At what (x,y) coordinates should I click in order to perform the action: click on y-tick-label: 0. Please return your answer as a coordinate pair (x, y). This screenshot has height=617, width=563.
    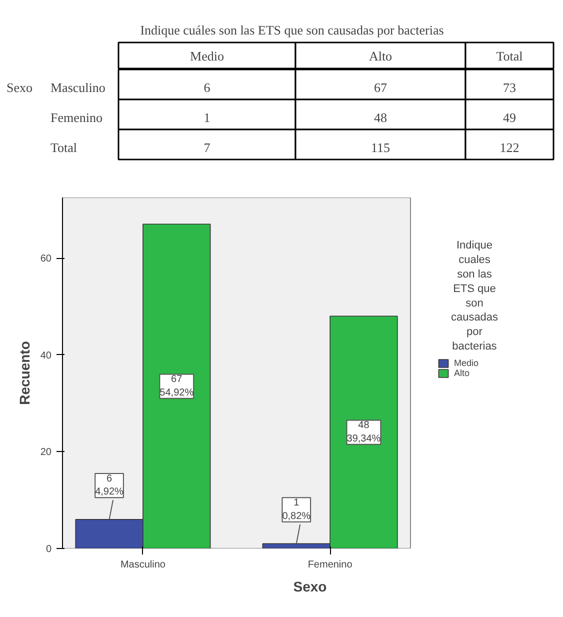
    Looking at the image, I should click on (49, 549).